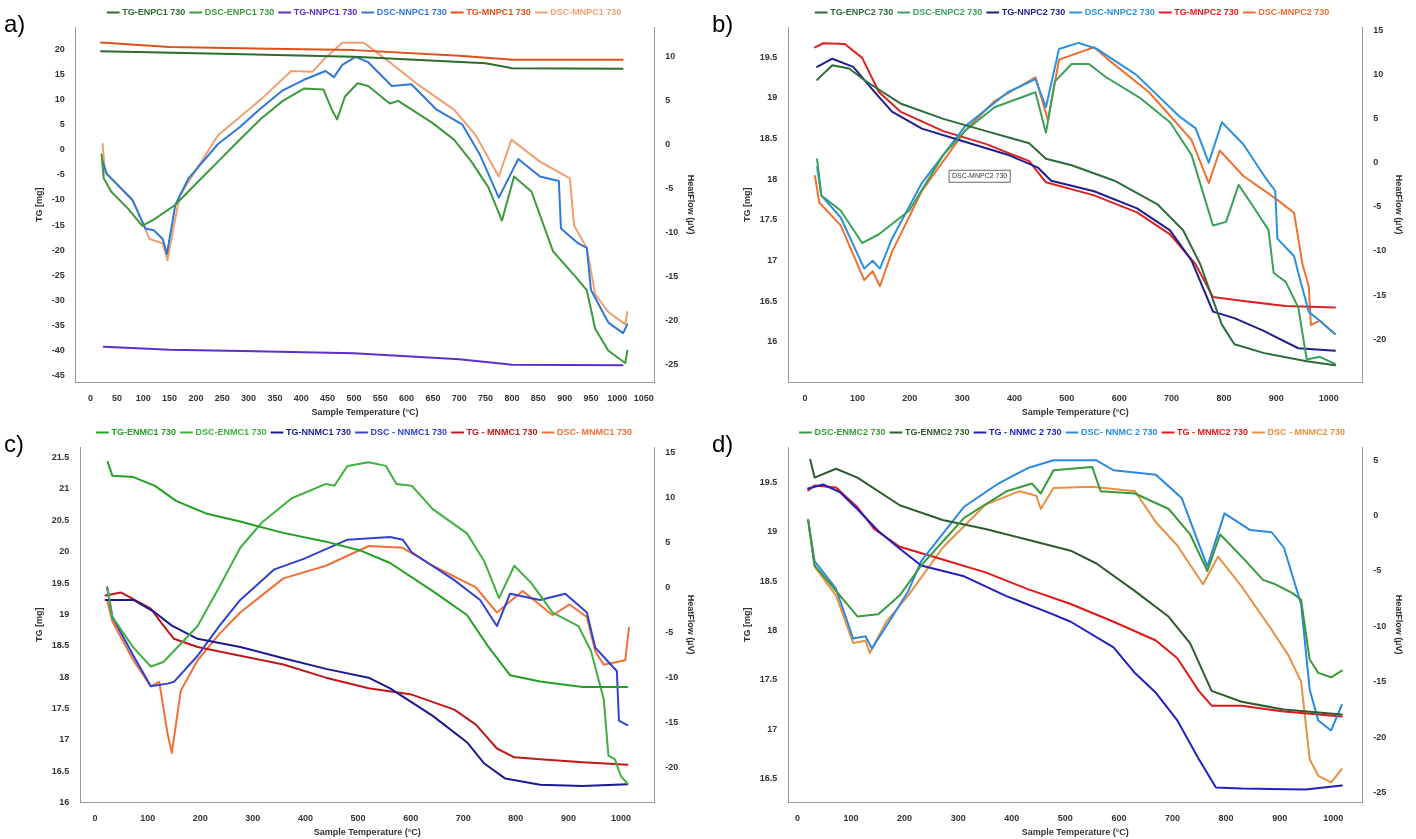  Describe the element at coordinates (154, 11) in the screenshot. I see `legend-label: TG-ENPC1 730` at that location.